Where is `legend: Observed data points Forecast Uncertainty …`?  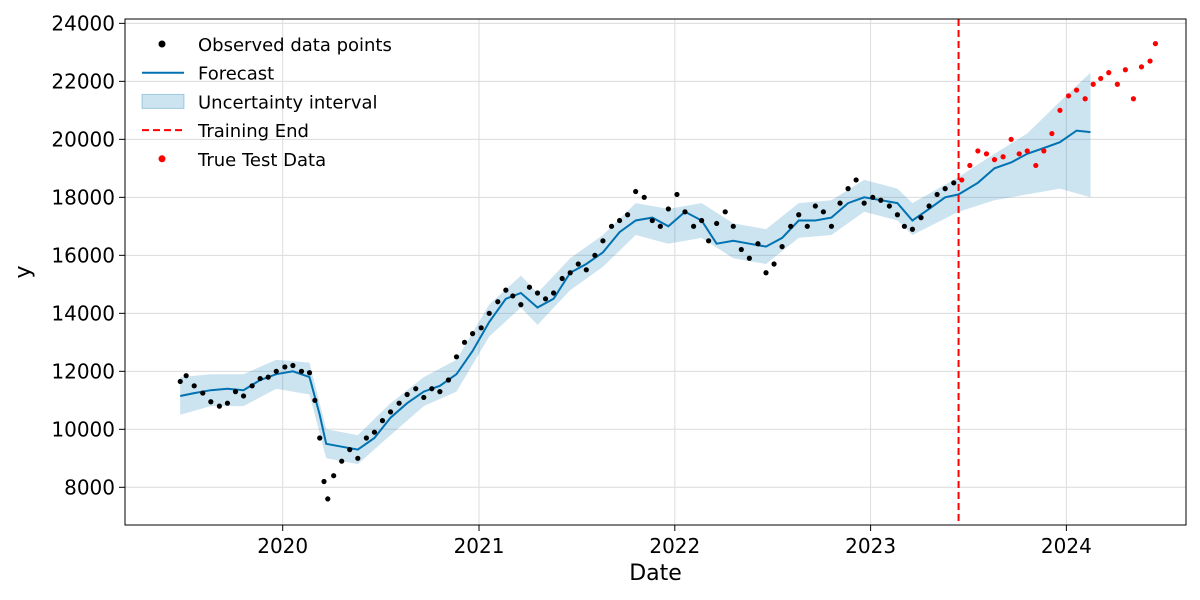
legend: Observed data points Forecast Uncertainty … is located at coordinates (266, 103).